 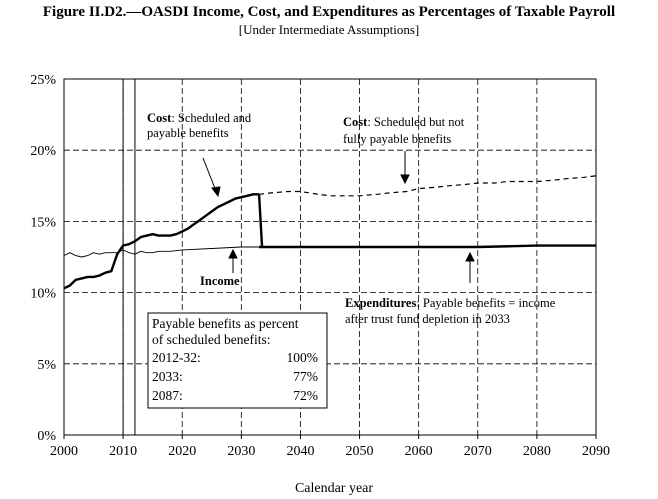 What do you see at coordinates (450, 303) in the screenshot?
I see `annotation-expenditures: Expenditures: Payable benefits = income` at bounding box center [450, 303].